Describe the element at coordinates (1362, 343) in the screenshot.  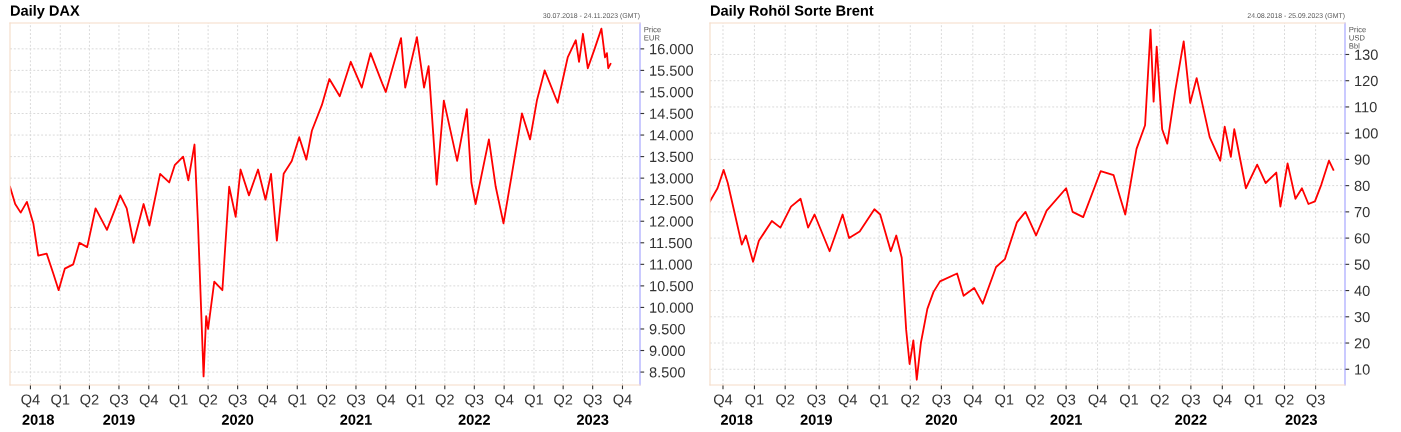
I see `y-tick-label: 20` at that location.